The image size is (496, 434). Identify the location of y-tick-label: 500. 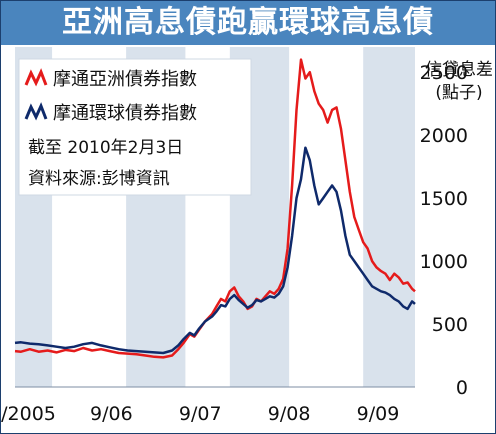
(450, 325).